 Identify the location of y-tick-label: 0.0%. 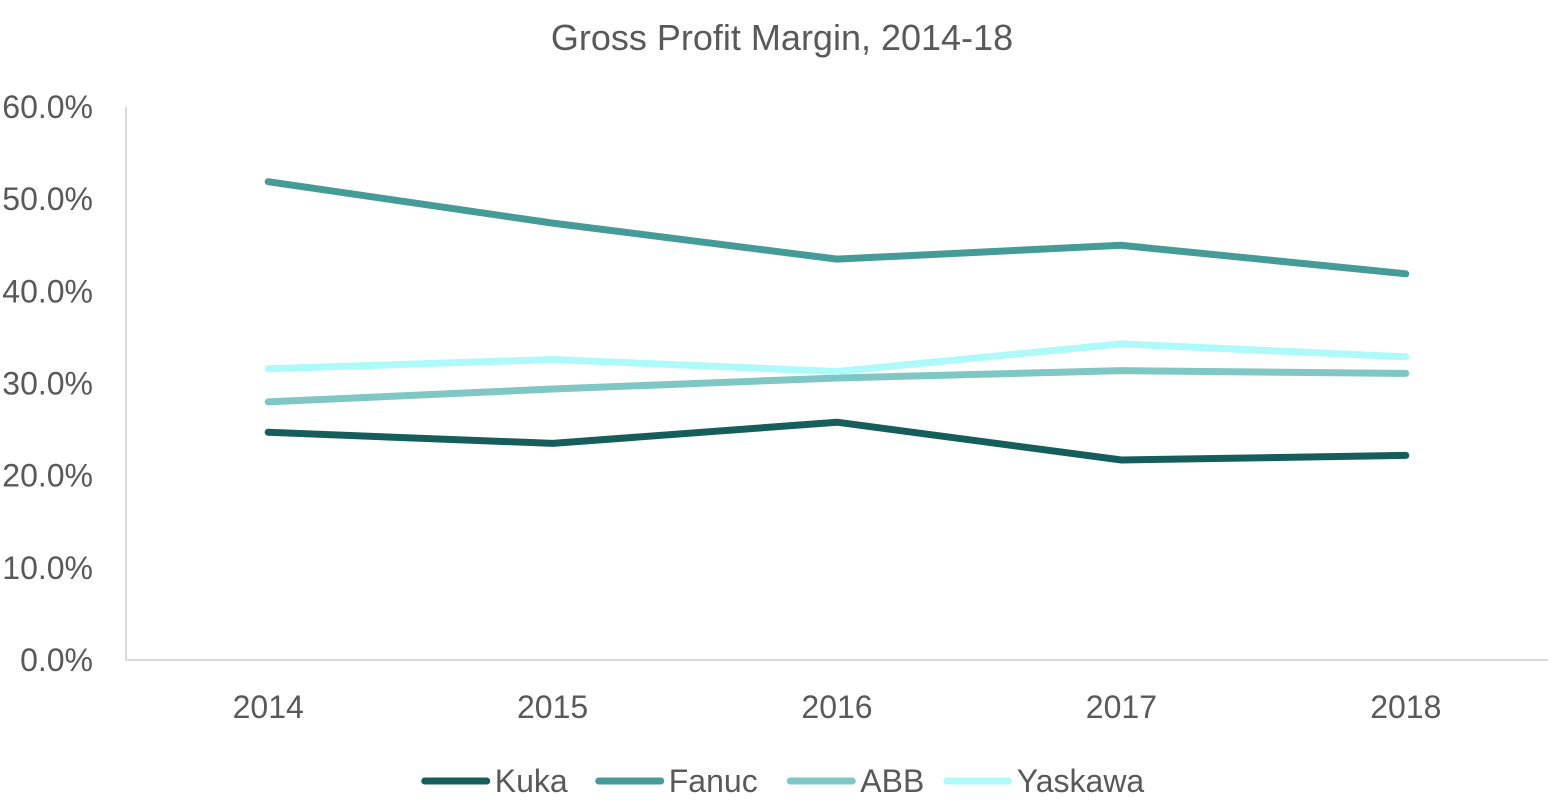
(56, 660).